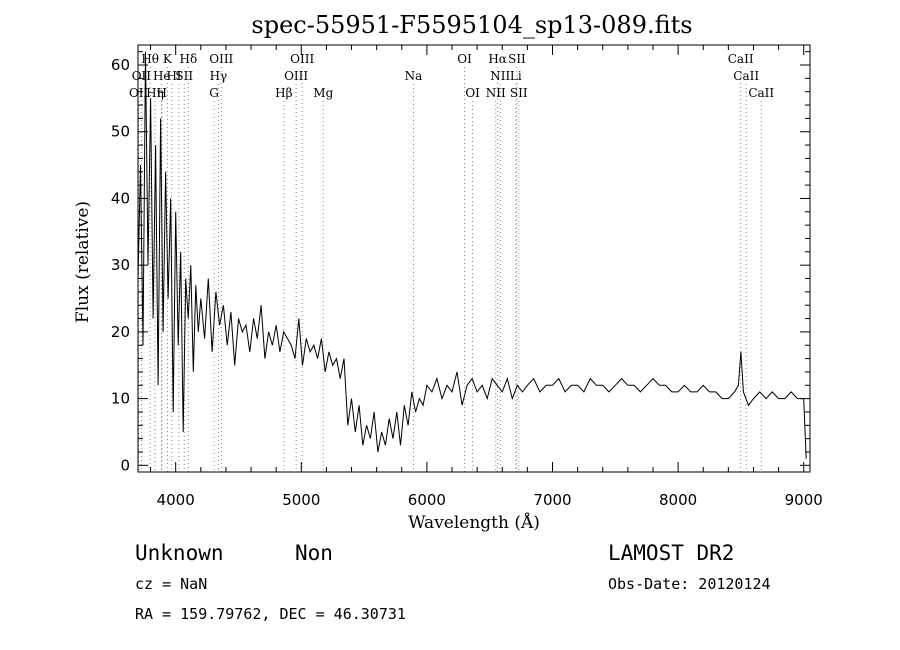 The width and height of the screenshot is (900, 650). Describe the element at coordinates (120, 265) in the screenshot. I see `y-tick-label: 30` at that location.